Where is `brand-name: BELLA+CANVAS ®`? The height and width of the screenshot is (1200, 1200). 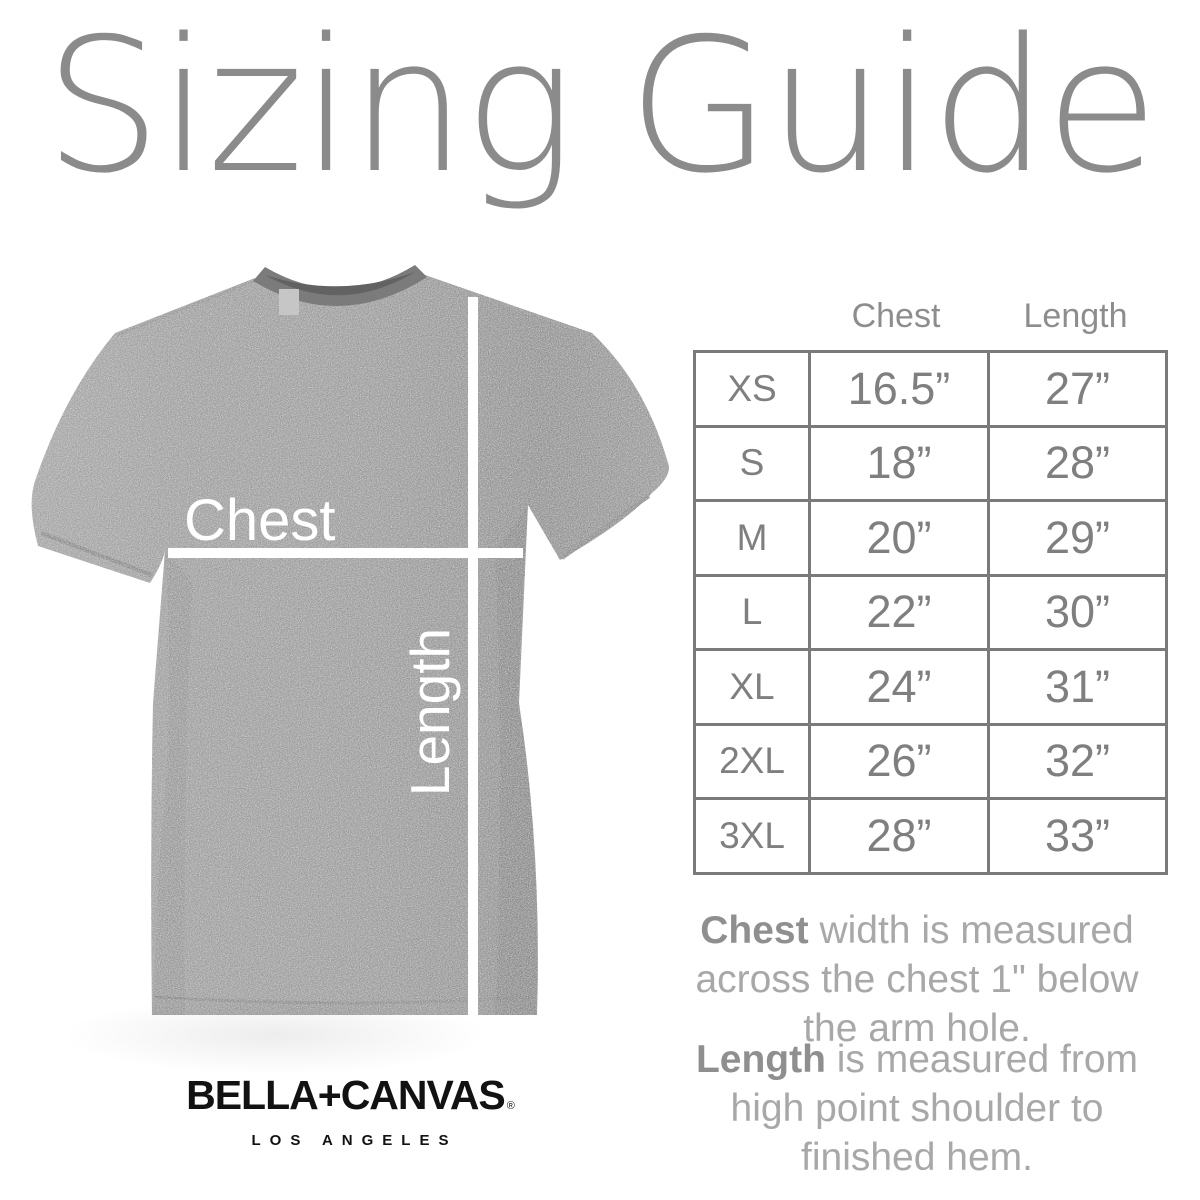
brand-name: BELLA+CANVAS ® is located at coordinates (350, 1095).